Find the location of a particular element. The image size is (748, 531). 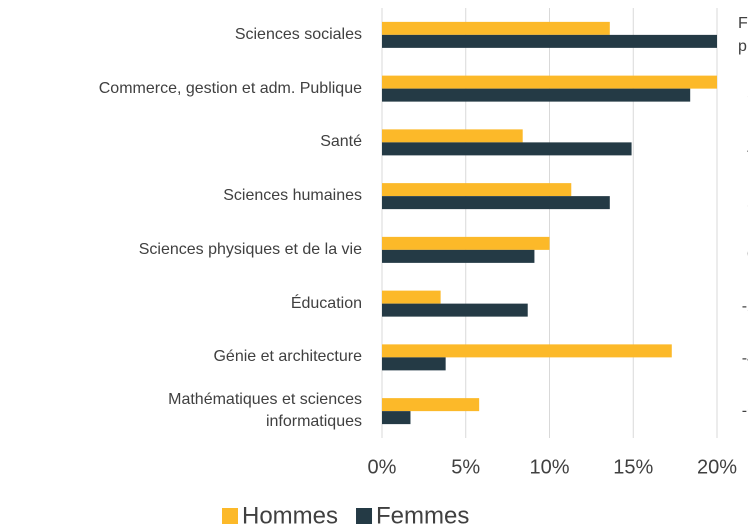

x-tick-label: 15% is located at coordinates (633, 467).